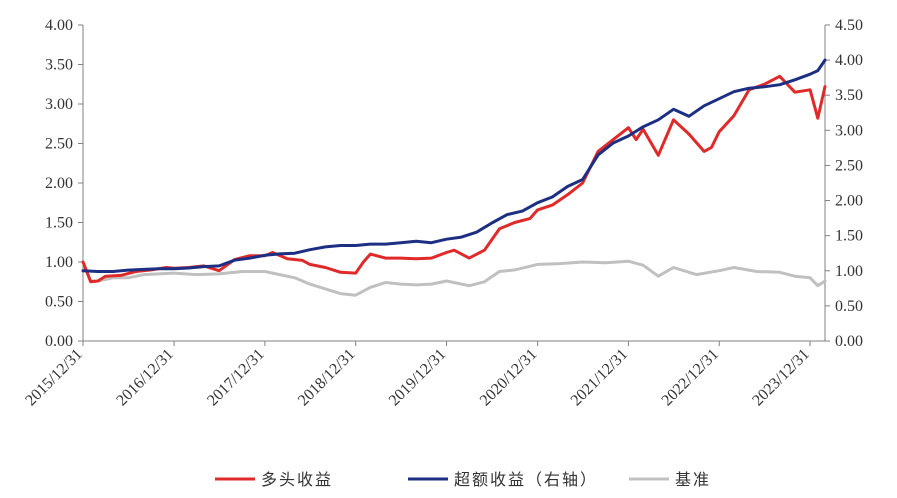 The width and height of the screenshot is (897, 498). Describe the element at coordinates (526, 479) in the screenshot. I see `legend-label: 超额收益（右轴）` at that location.